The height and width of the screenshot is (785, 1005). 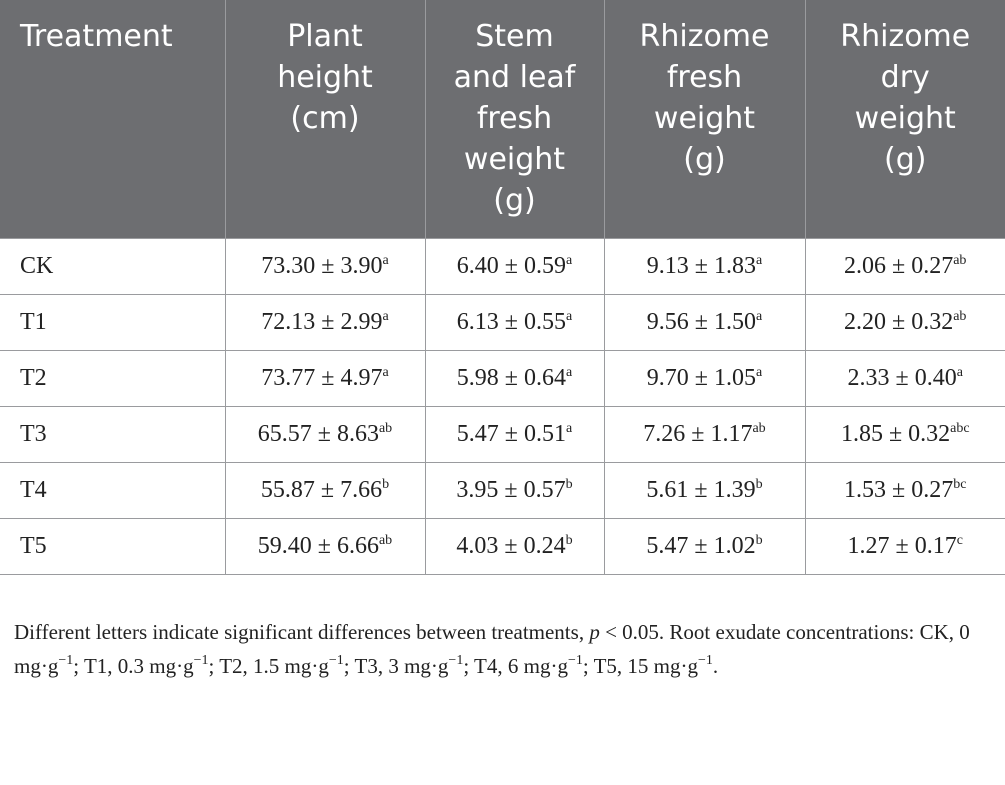 I want to click on cell-value: 9.70 ± 1.05, so click(x=701, y=378).